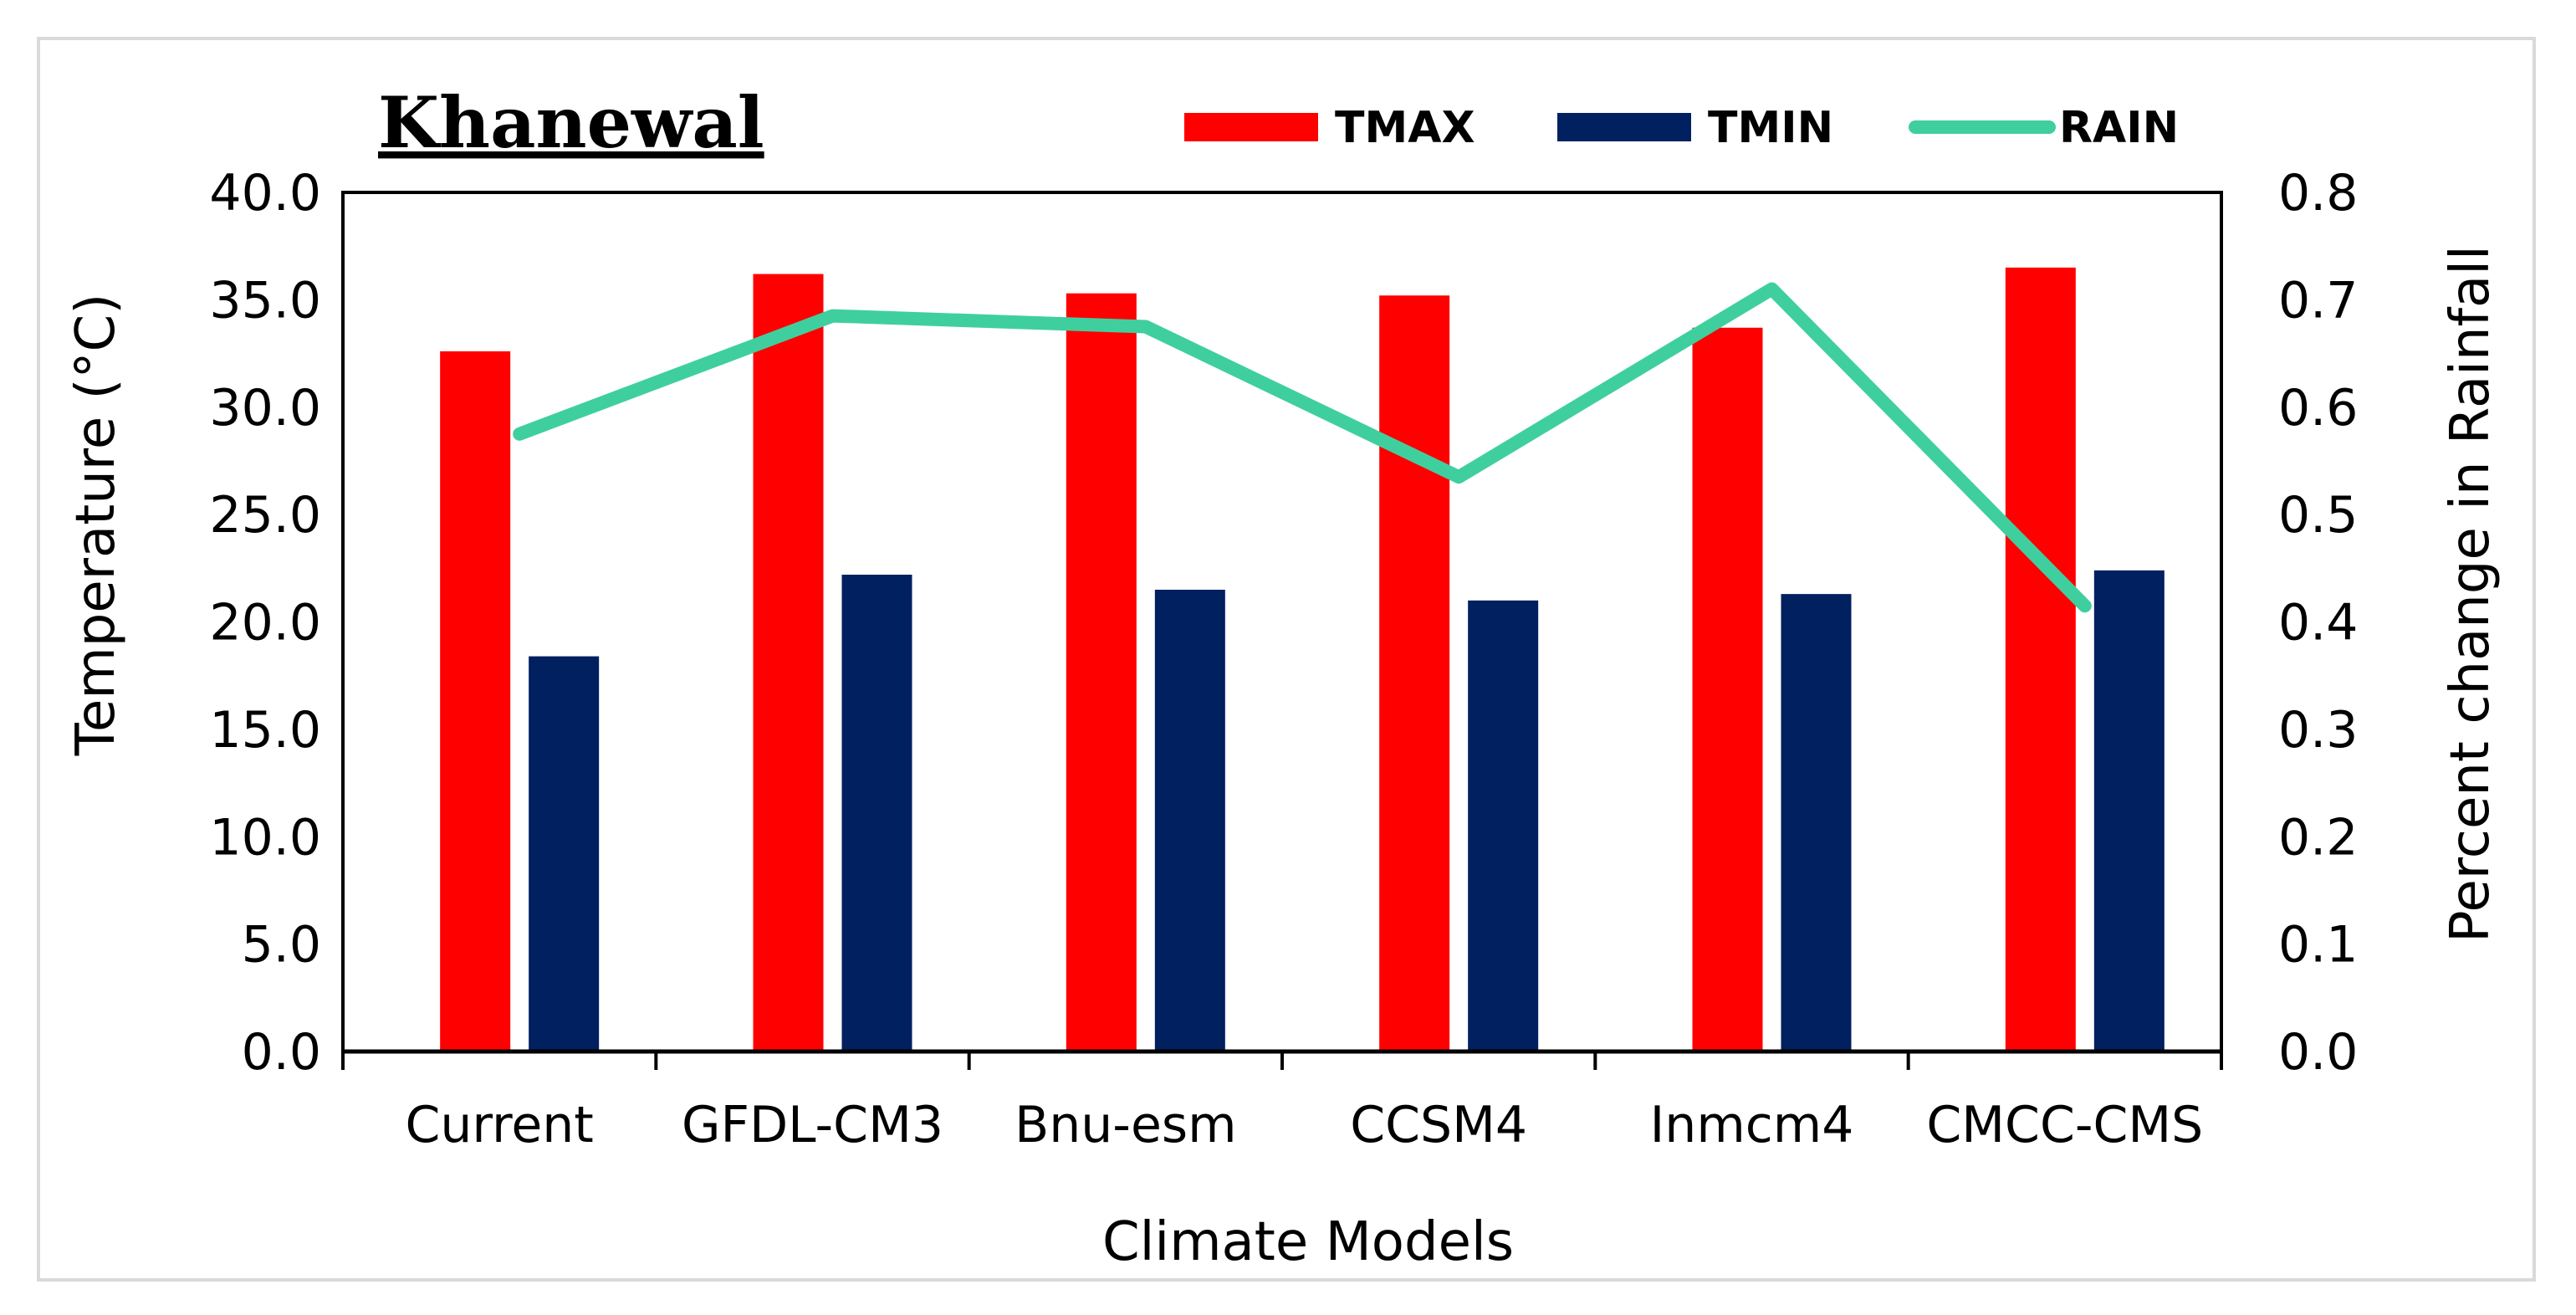 Image resolution: width=2576 pixels, height=1315 pixels. I want to click on y-tick-label: 20.0, so click(265, 623).